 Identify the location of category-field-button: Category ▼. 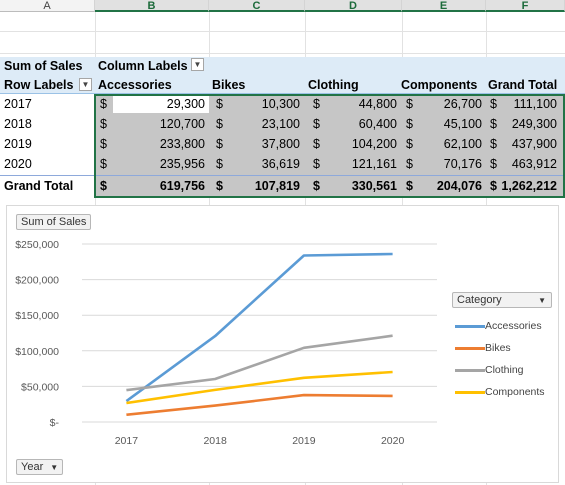
(502, 300).